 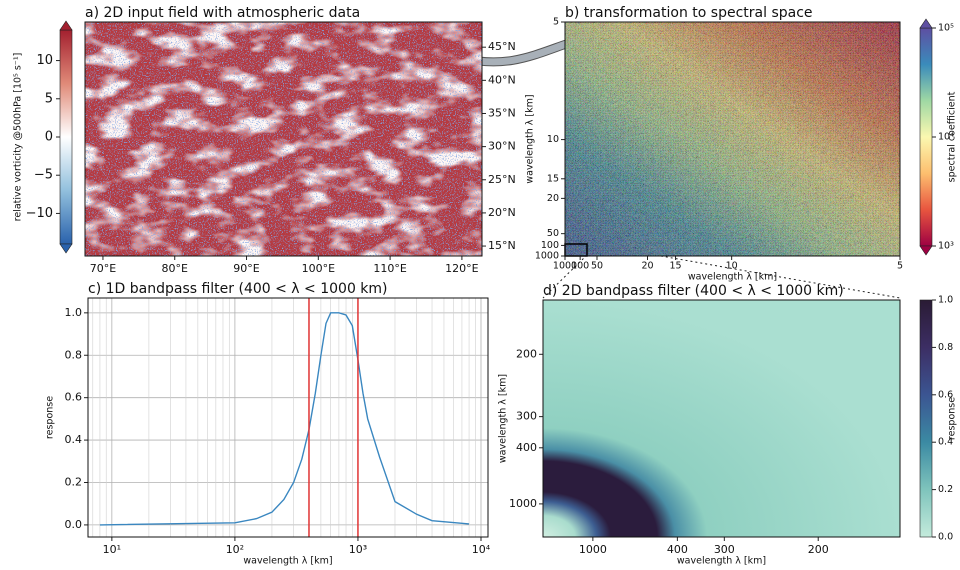 I want to click on y-tick-label: 0.0, so click(x=74, y=524).